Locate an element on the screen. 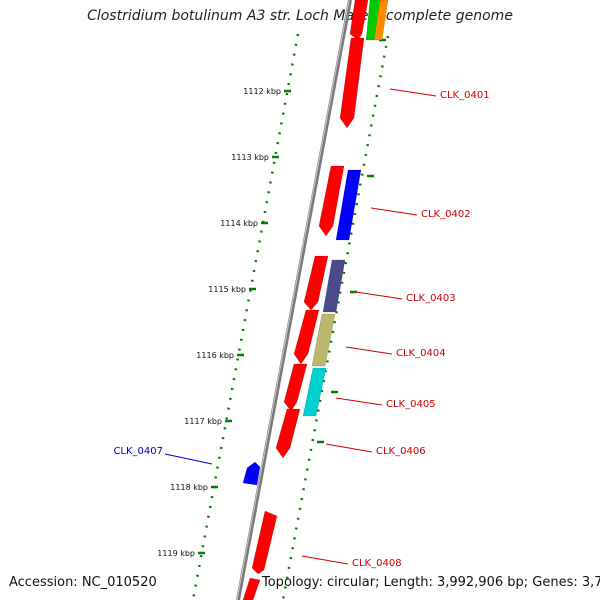  cog-box-blue is located at coordinates (348, 205).